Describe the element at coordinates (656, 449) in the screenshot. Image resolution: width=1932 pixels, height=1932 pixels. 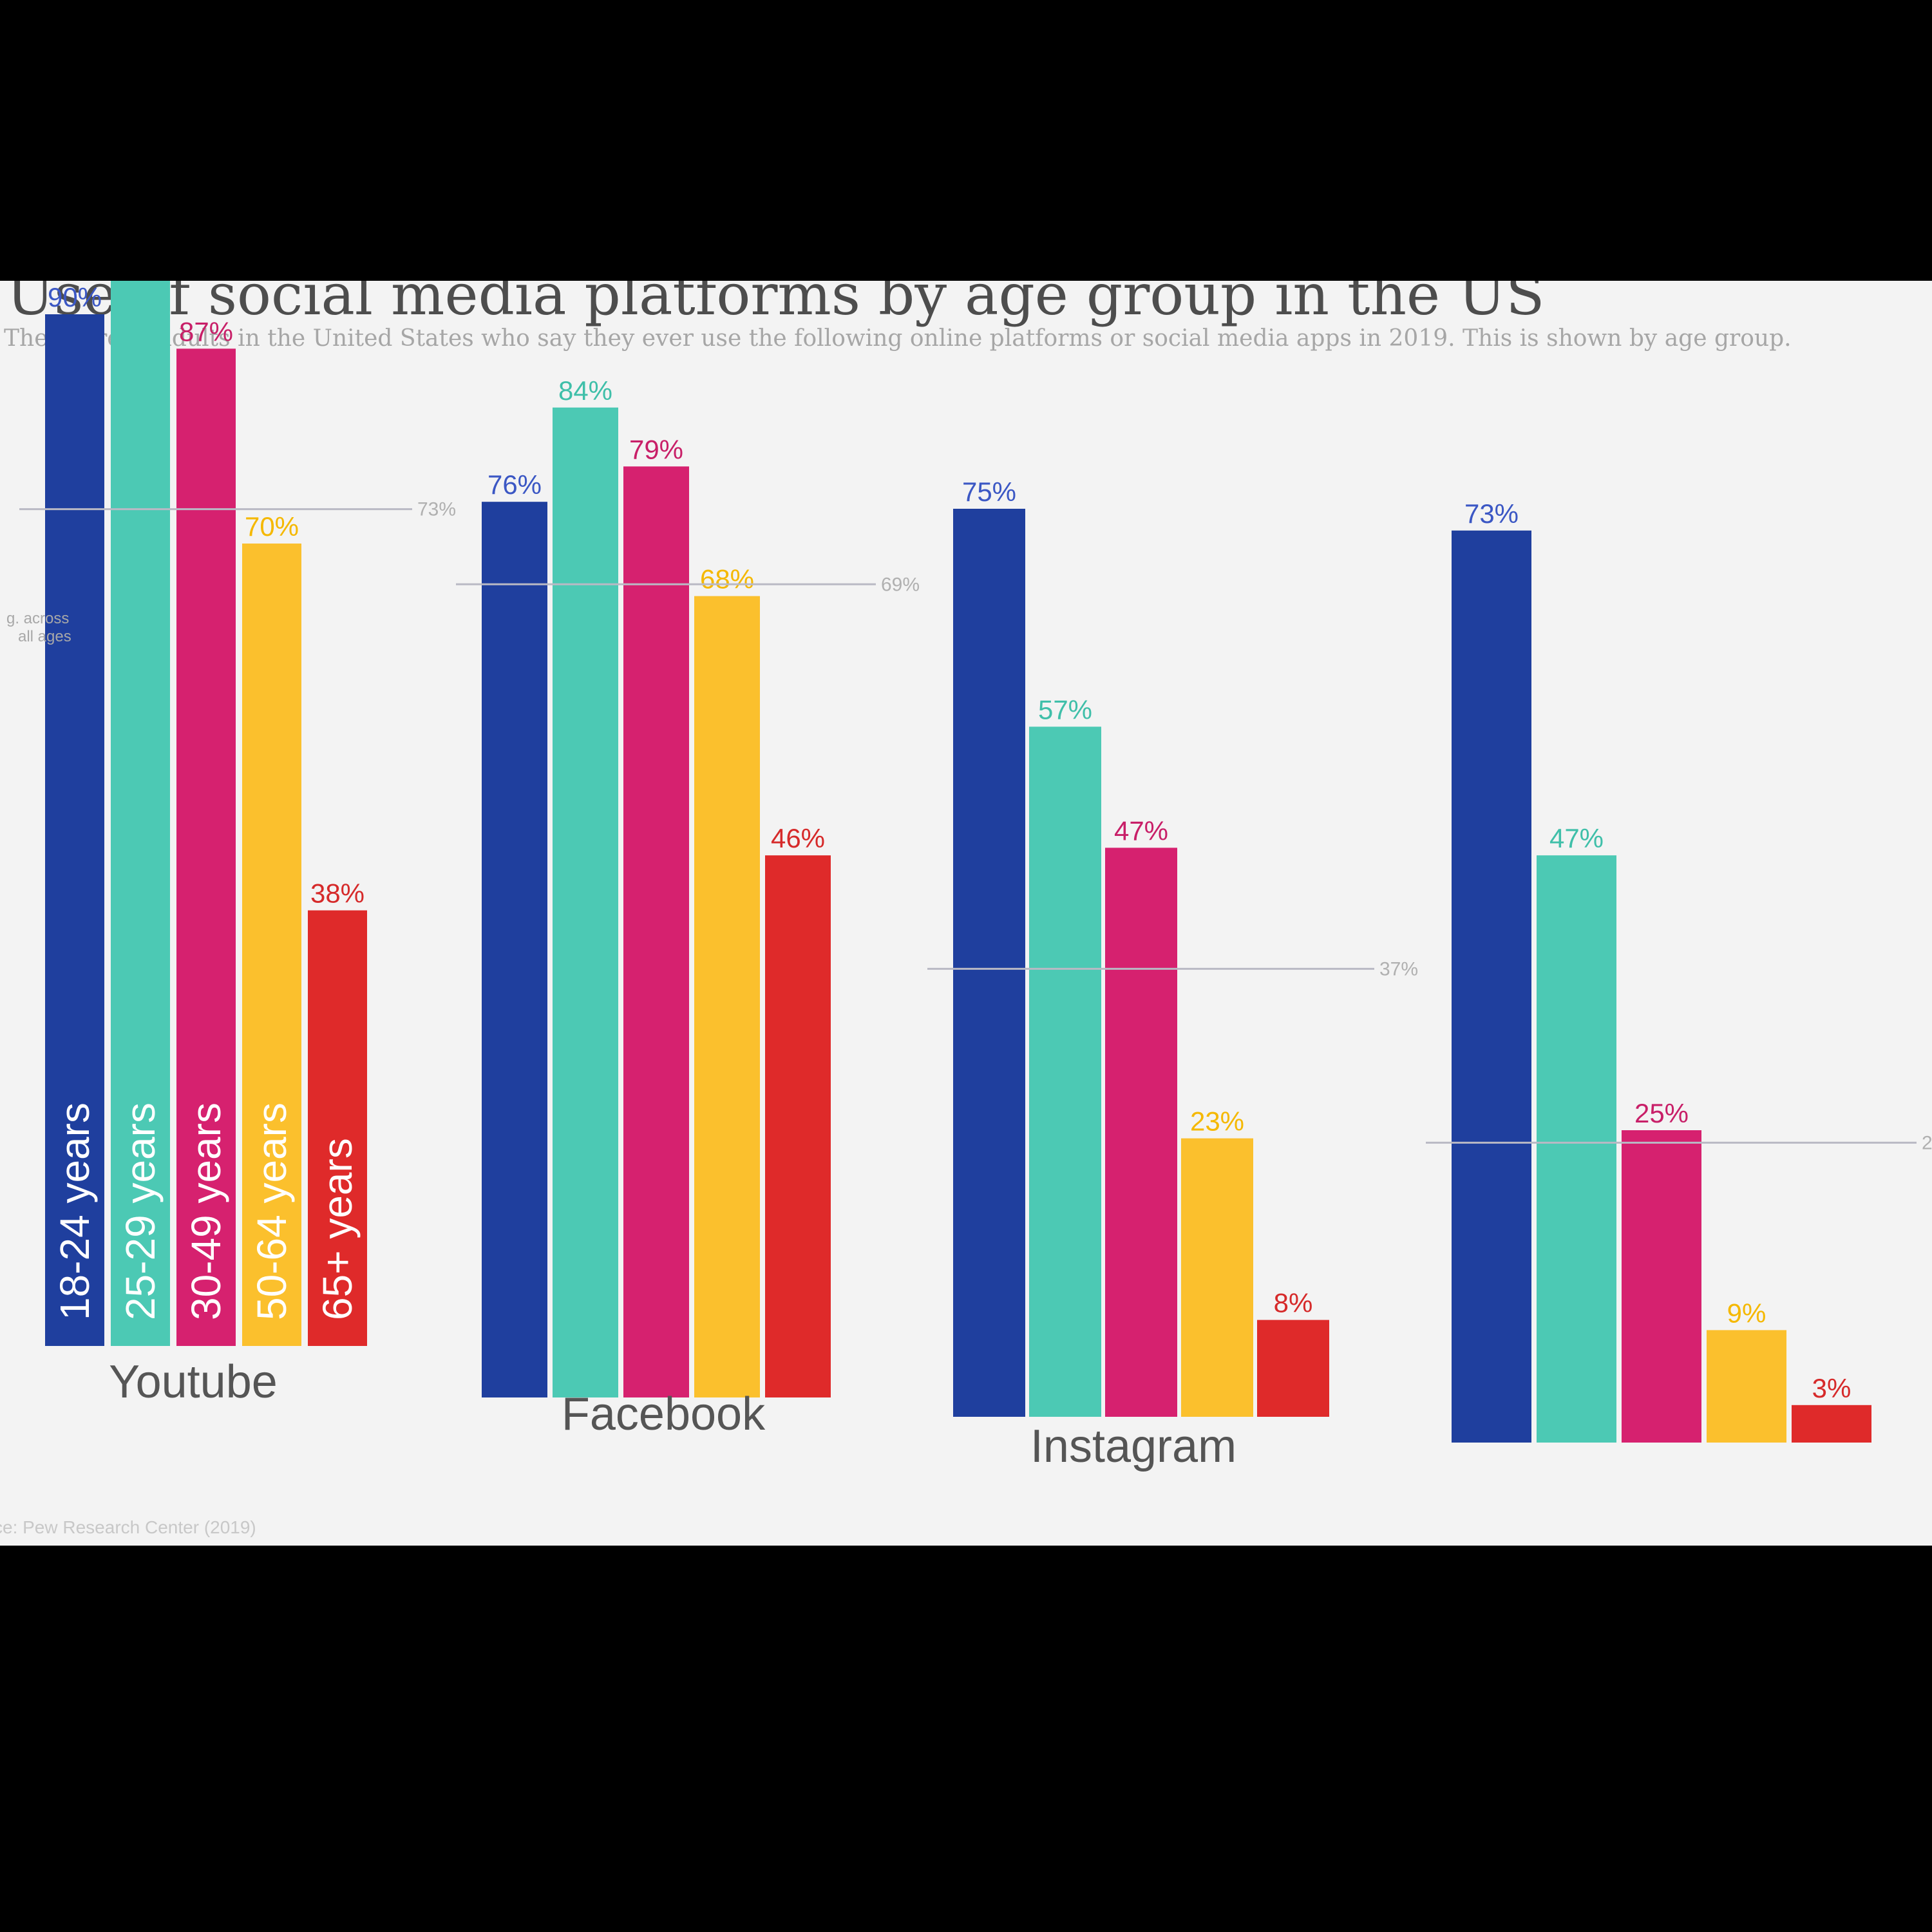
I see `data-label: 79%` at that location.